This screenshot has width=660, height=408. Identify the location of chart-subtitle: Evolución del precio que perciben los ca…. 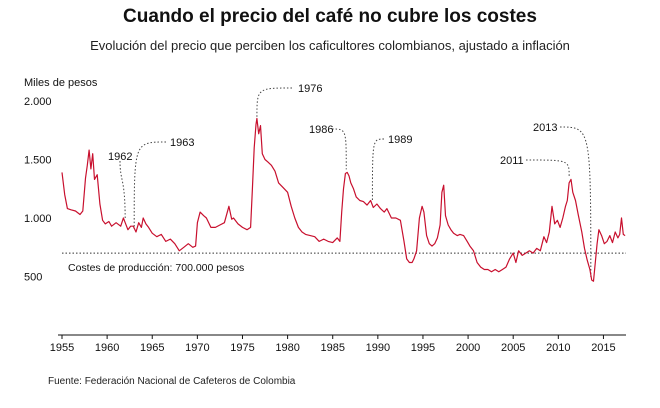
(330, 45).